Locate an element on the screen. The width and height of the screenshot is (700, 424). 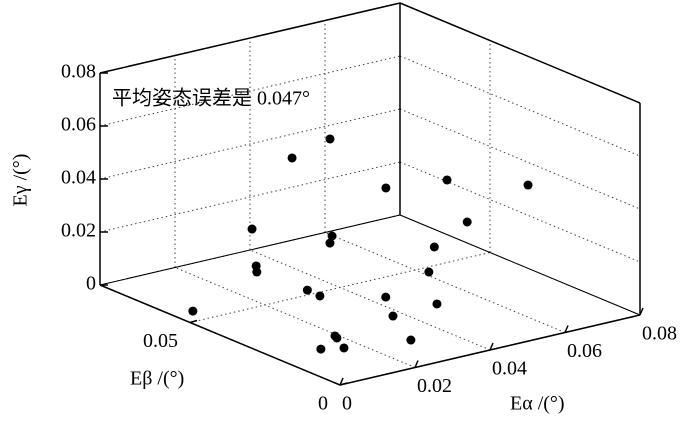
x-tick-label: 0.02 is located at coordinates (434, 386).